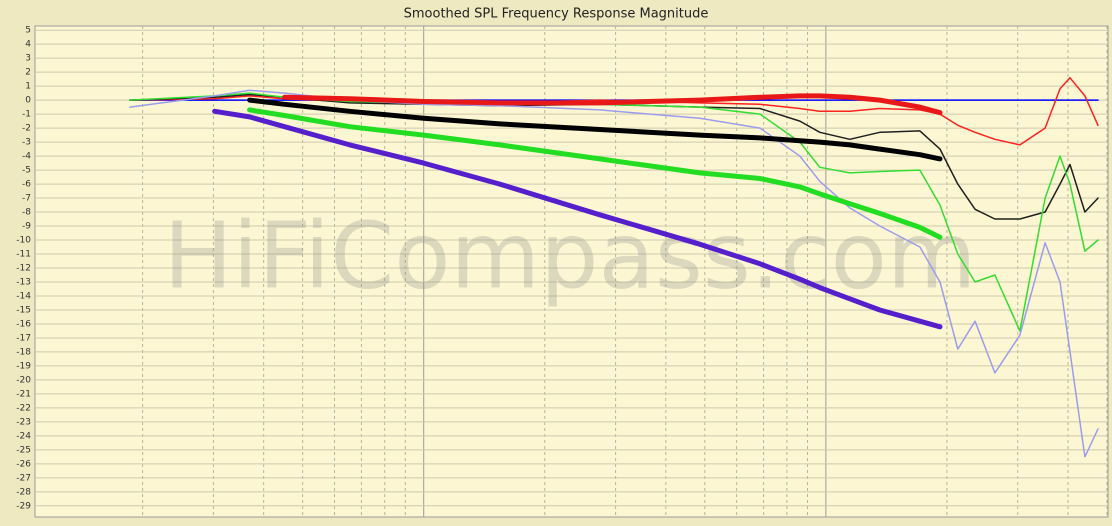 The image size is (1112, 526). Describe the element at coordinates (23, 492) in the screenshot. I see `y-tick-label: -28` at that location.